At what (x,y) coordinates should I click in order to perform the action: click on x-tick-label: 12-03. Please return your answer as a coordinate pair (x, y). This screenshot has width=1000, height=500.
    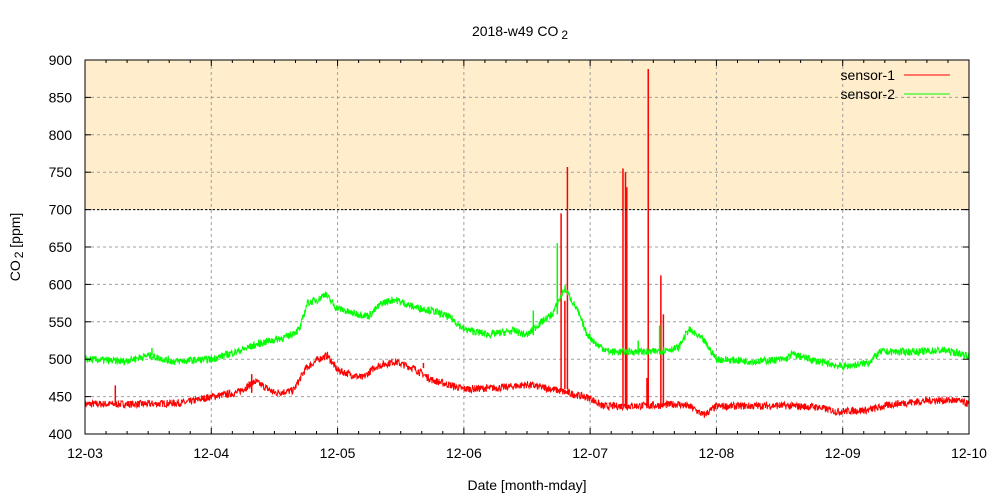
    Looking at the image, I should click on (85, 453).